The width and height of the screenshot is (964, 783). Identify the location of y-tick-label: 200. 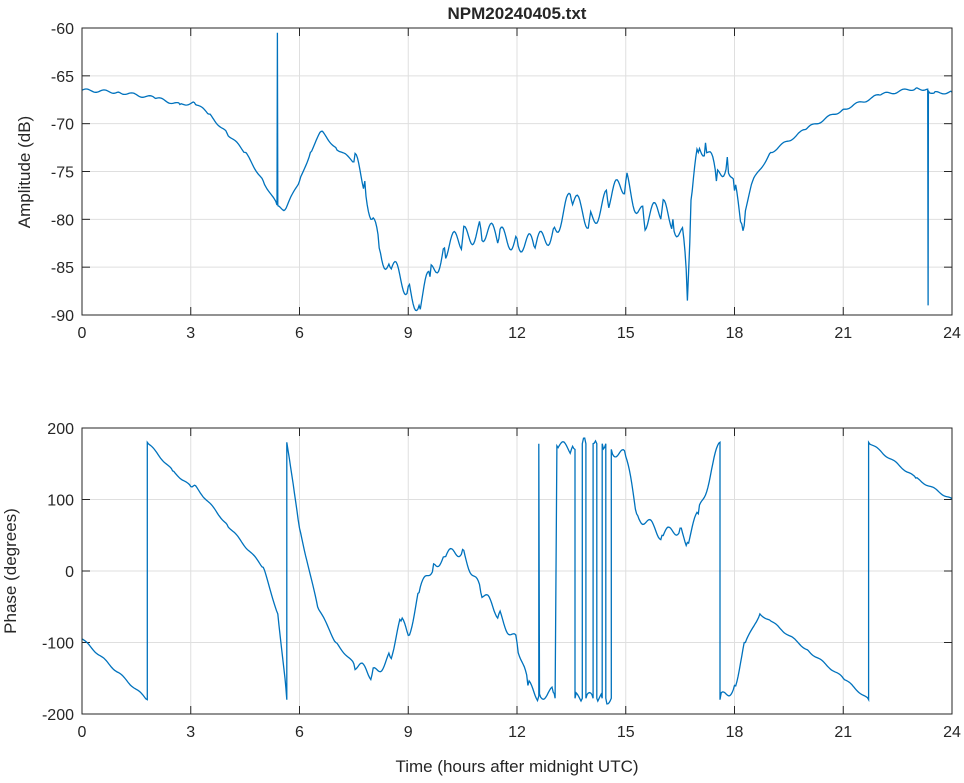
(60, 429).